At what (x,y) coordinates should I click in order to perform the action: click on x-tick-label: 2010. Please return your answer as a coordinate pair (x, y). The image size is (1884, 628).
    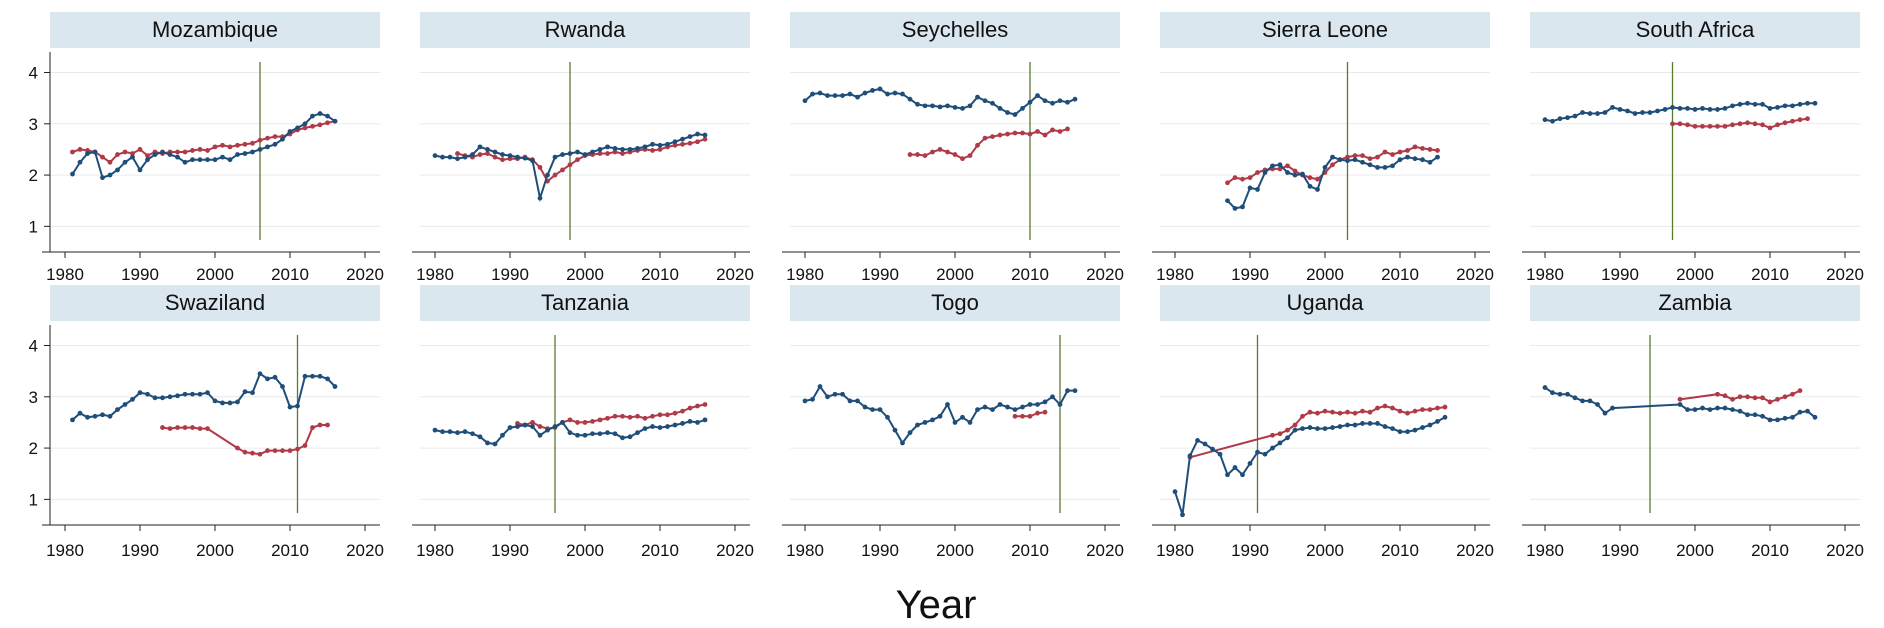
    Looking at the image, I should click on (1030, 274).